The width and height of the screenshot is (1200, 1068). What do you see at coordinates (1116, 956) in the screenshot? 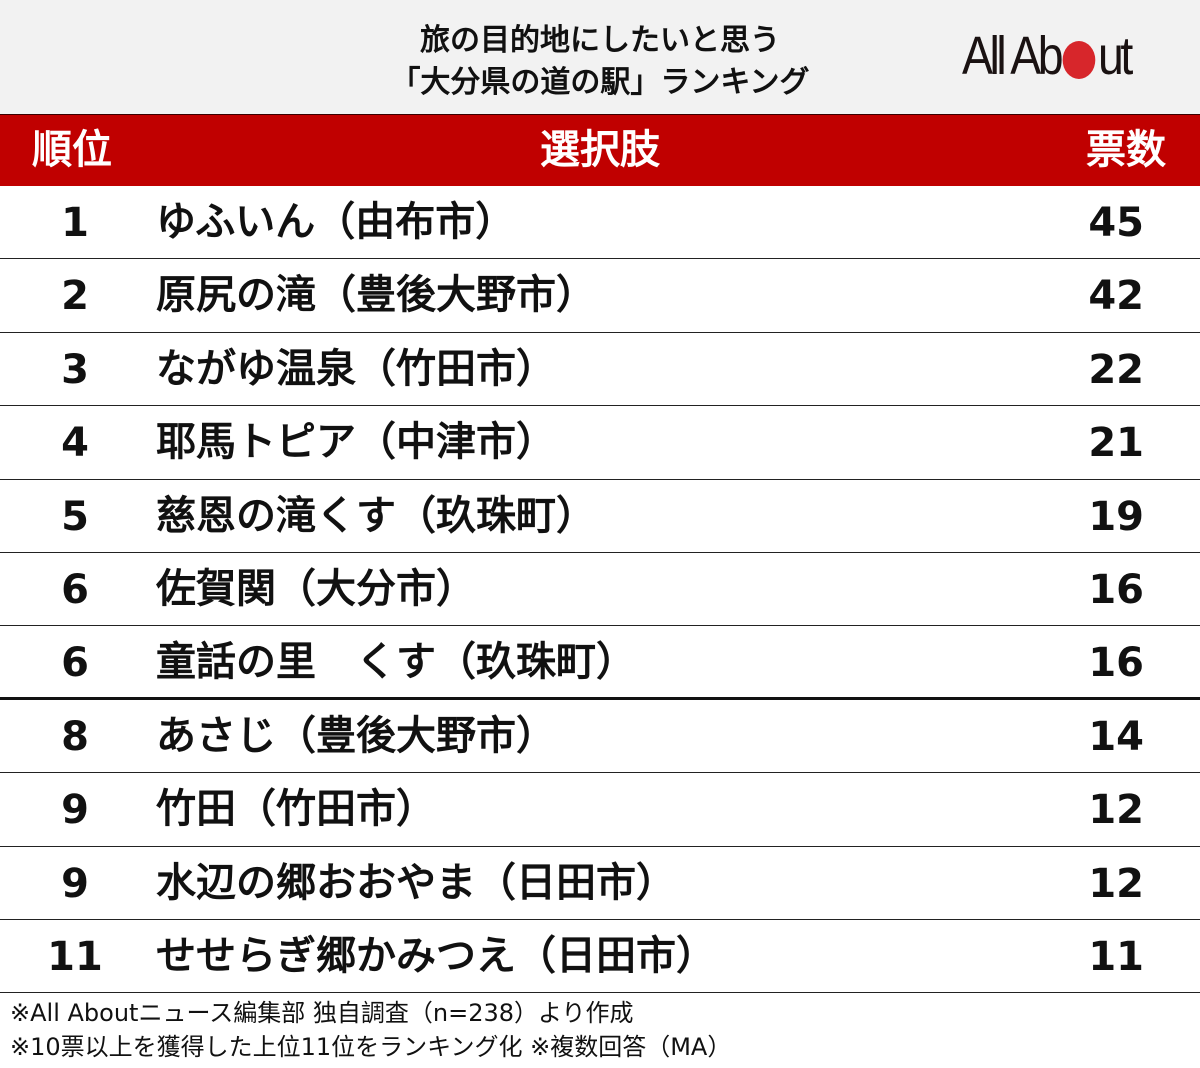
I see `votes-cell: 11` at bounding box center [1116, 956].